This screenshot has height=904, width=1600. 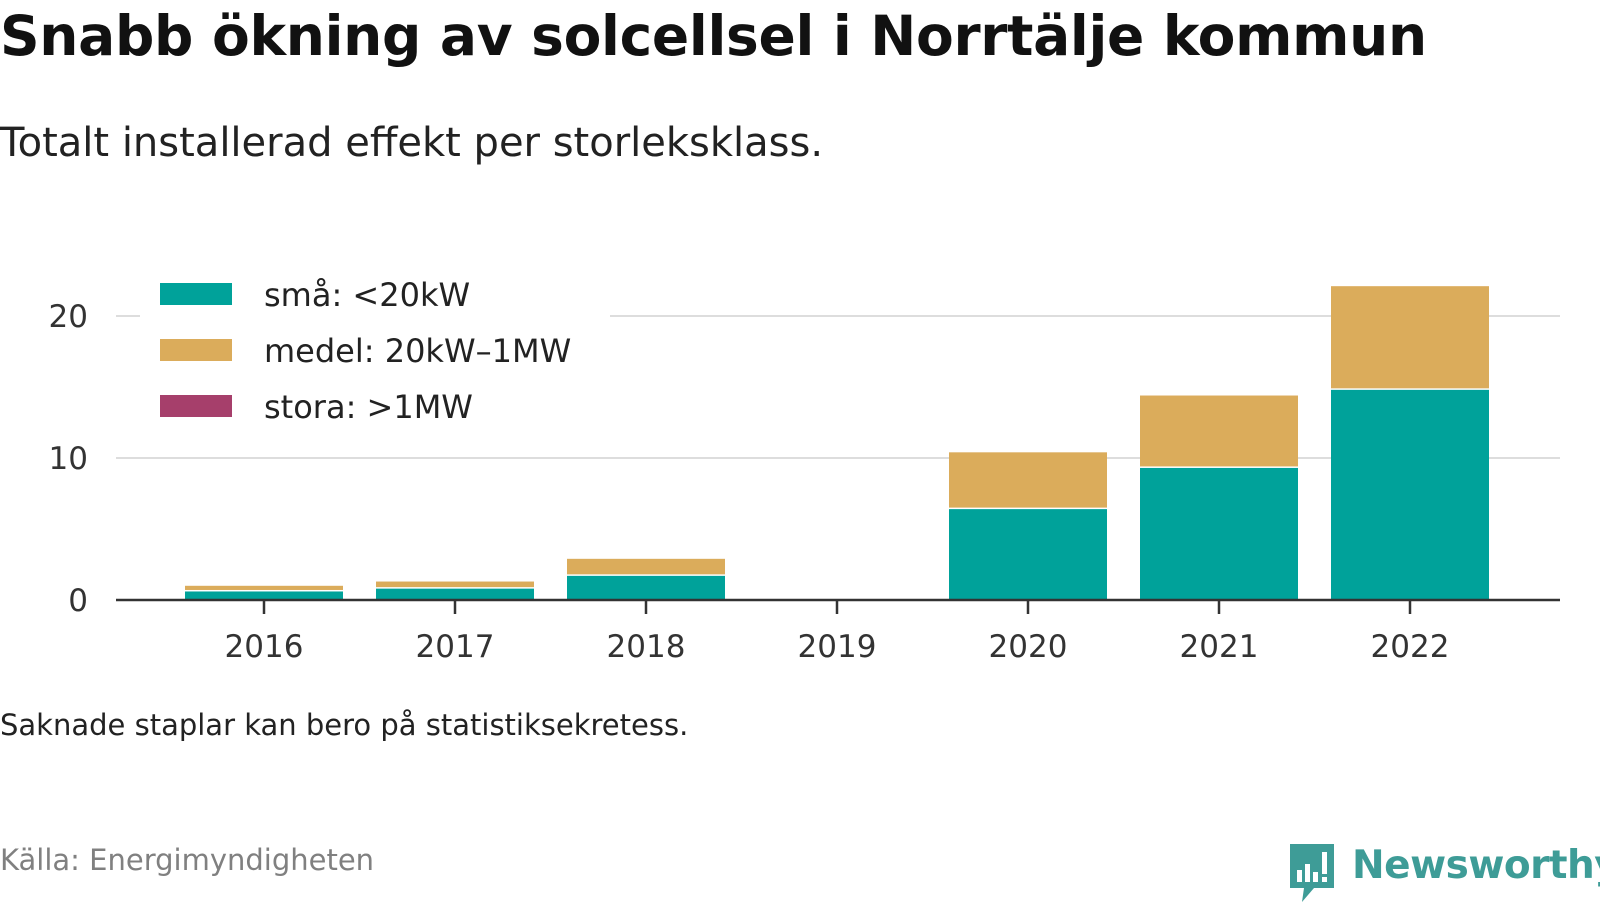 What do you see at coordinates (455, 647) in the screenshot?
I see `x-tick-label: 2017` at bounding box center [455, 647].